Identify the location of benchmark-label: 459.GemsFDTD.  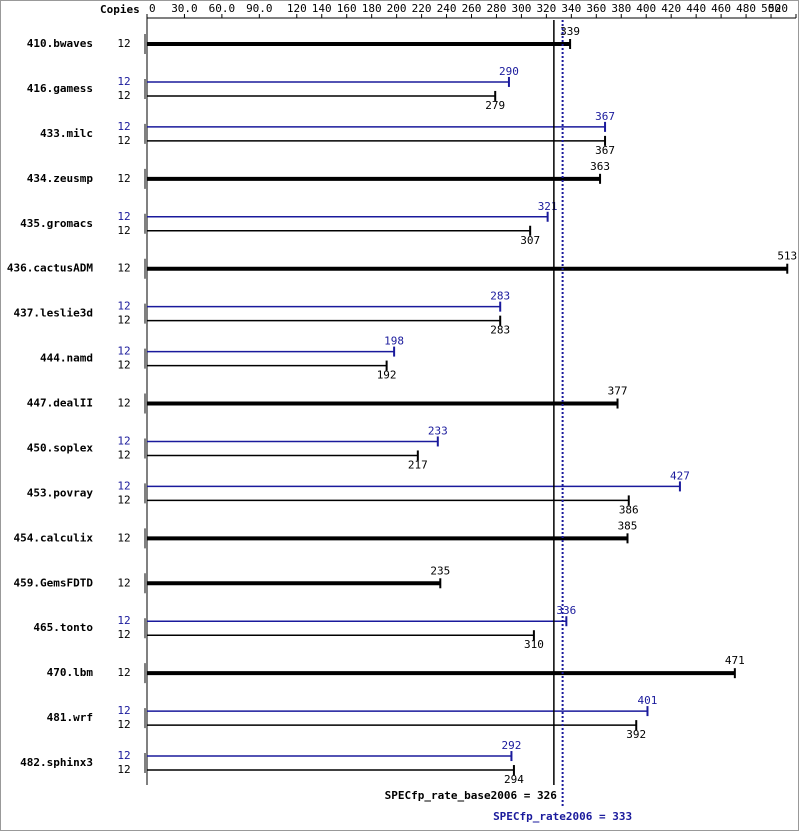
(54, 582).